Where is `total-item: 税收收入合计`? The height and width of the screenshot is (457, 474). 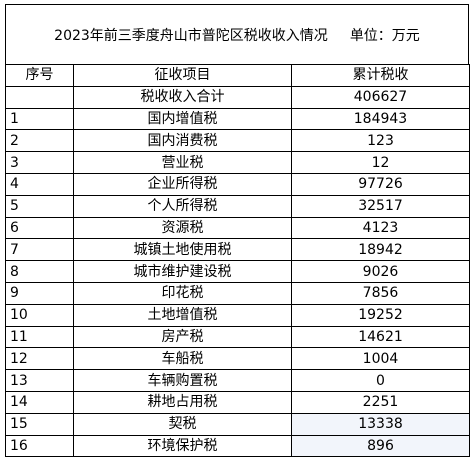 total-item: 税收收入合计 is located at coordinates (182, 97).